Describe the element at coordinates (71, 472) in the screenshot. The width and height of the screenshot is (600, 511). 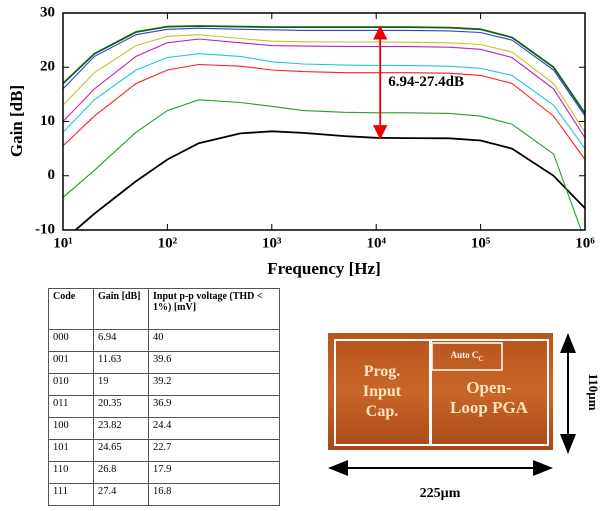
I see `table-cell: 110` at that location.